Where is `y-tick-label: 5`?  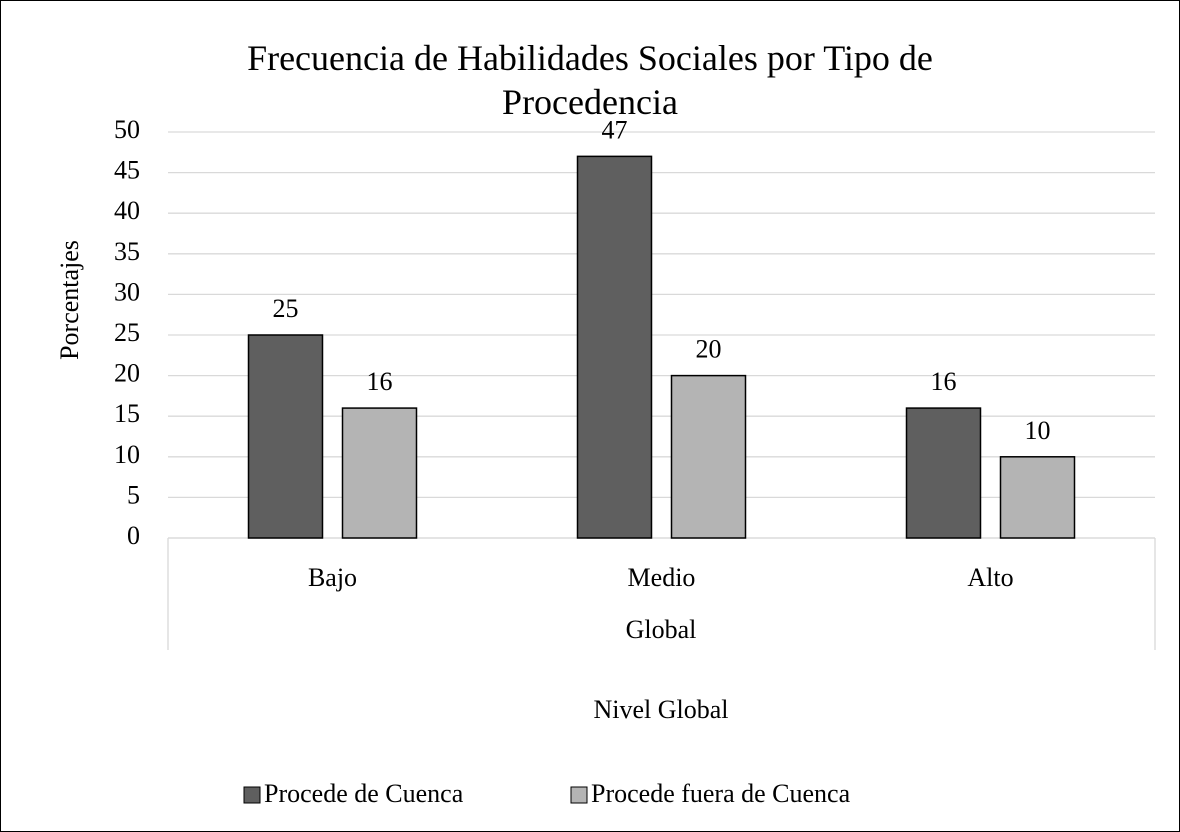
y-tick-label: 5 is located at coordinates (133, 494).